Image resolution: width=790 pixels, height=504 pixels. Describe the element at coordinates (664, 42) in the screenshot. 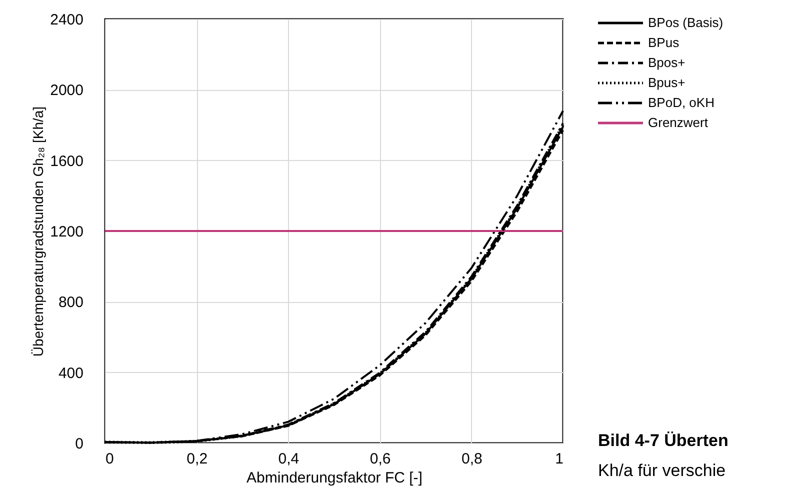

I see `legend-label: BPus` at that location.